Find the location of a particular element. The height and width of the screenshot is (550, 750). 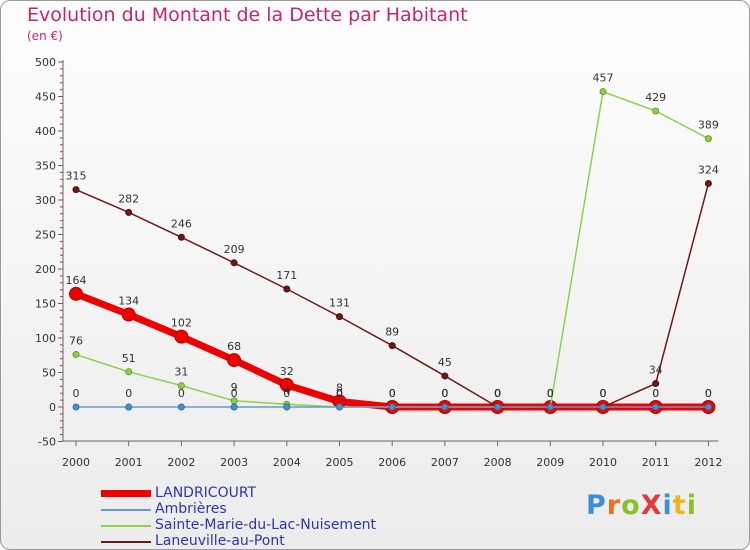

legend-label-laneuville: Laneuville-au-Pont is located at coordinates (220, 541).